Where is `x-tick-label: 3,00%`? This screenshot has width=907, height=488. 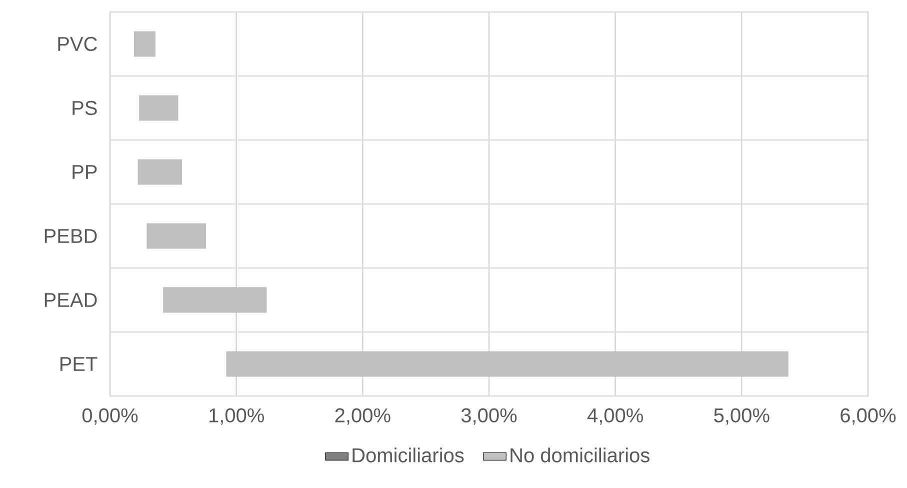 x-tick-label: 3,00% is located at coordinates (489, 416).